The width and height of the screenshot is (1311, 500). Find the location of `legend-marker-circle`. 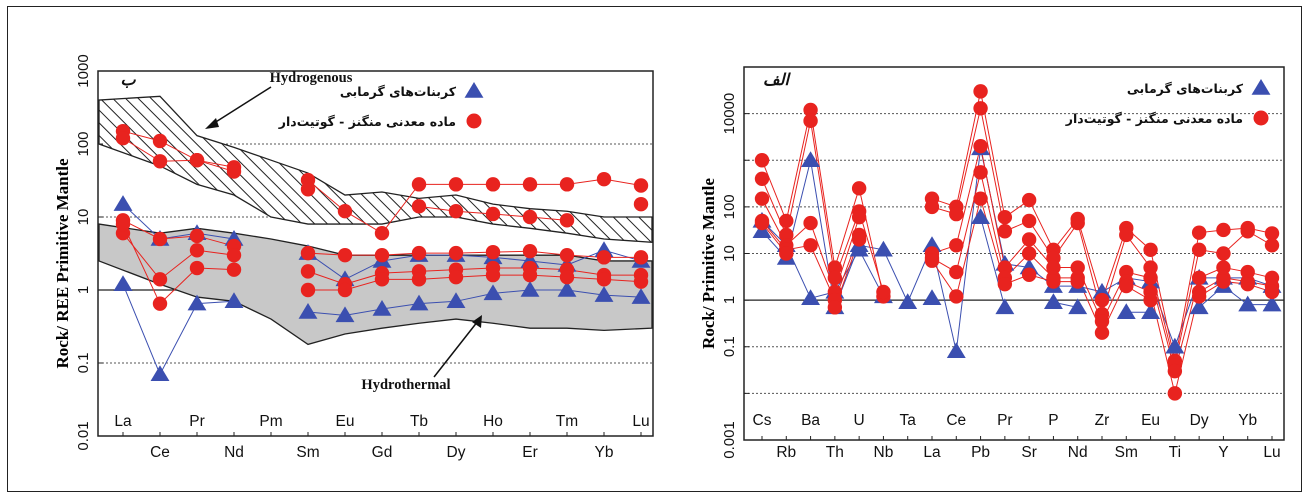

legend-marker-circle is located at coordinates (1261, 118).